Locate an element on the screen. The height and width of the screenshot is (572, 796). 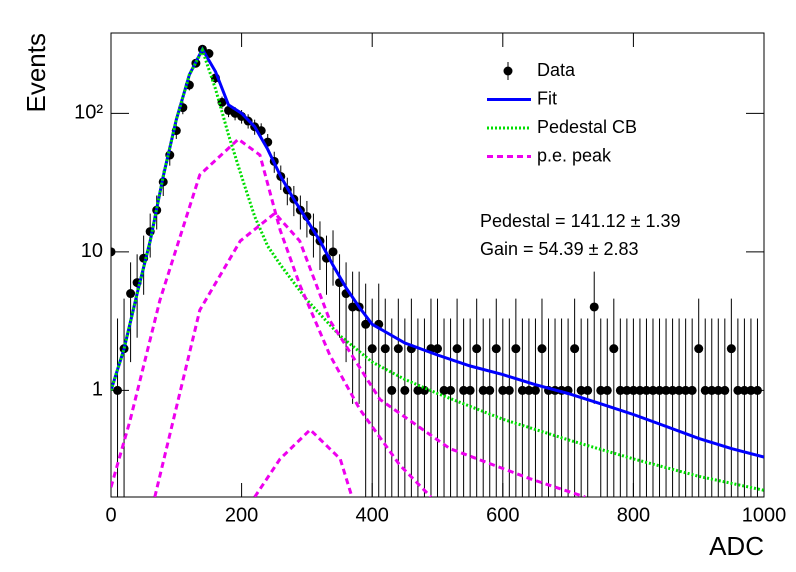
legend-symbol is located at coordinates (508, 71).